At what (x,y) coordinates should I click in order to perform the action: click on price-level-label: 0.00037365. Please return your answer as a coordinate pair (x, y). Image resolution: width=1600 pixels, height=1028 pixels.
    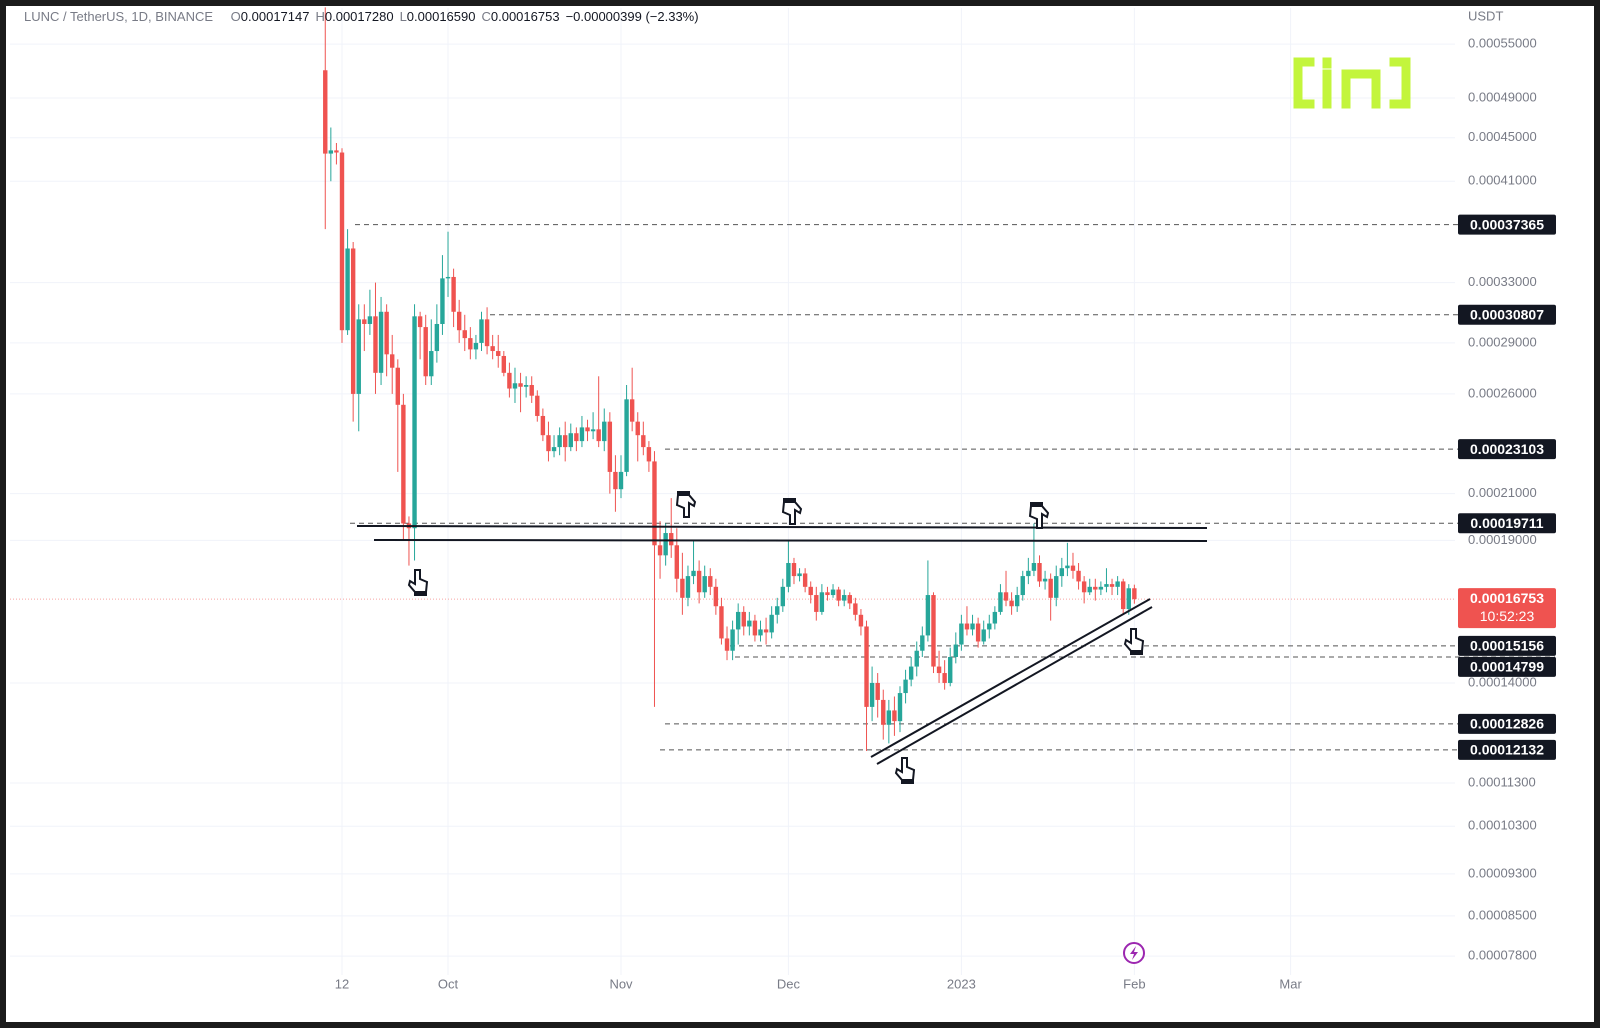
    Looking at the image, I should click on (1507, 224).